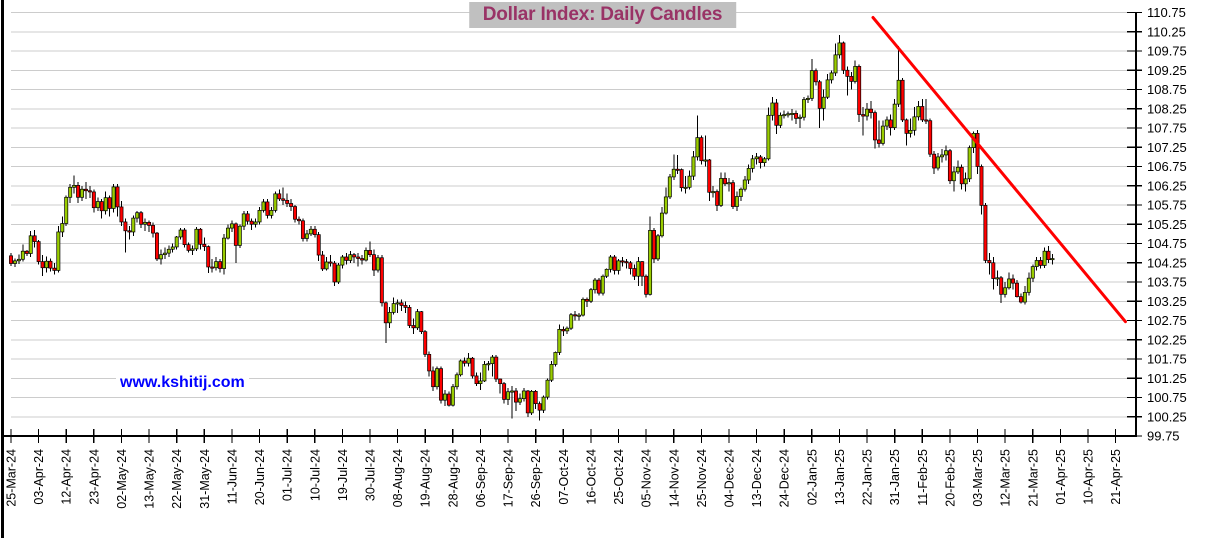 This screenshot has height=538, width=1205. I want to click on x-tick-label: 17-Sep-24, so click(509, 478).